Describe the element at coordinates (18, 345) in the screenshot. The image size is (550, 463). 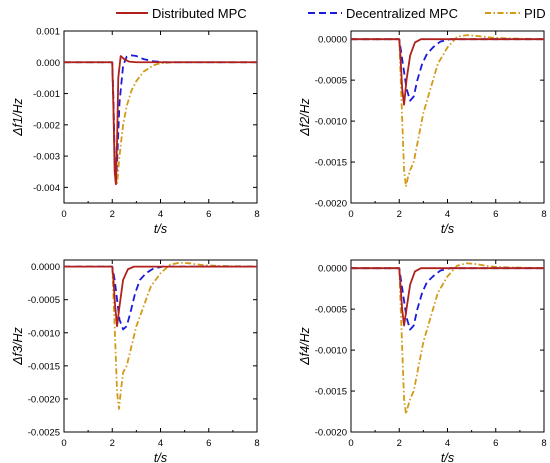
I see `y-axis-title: Δf3/Hz` at that location.